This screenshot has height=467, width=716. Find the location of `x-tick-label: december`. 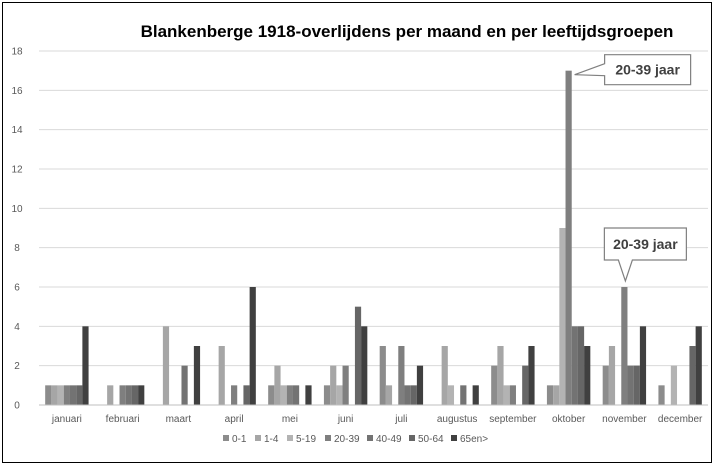

x-tick-label: december is located at coordinates (680, 419).